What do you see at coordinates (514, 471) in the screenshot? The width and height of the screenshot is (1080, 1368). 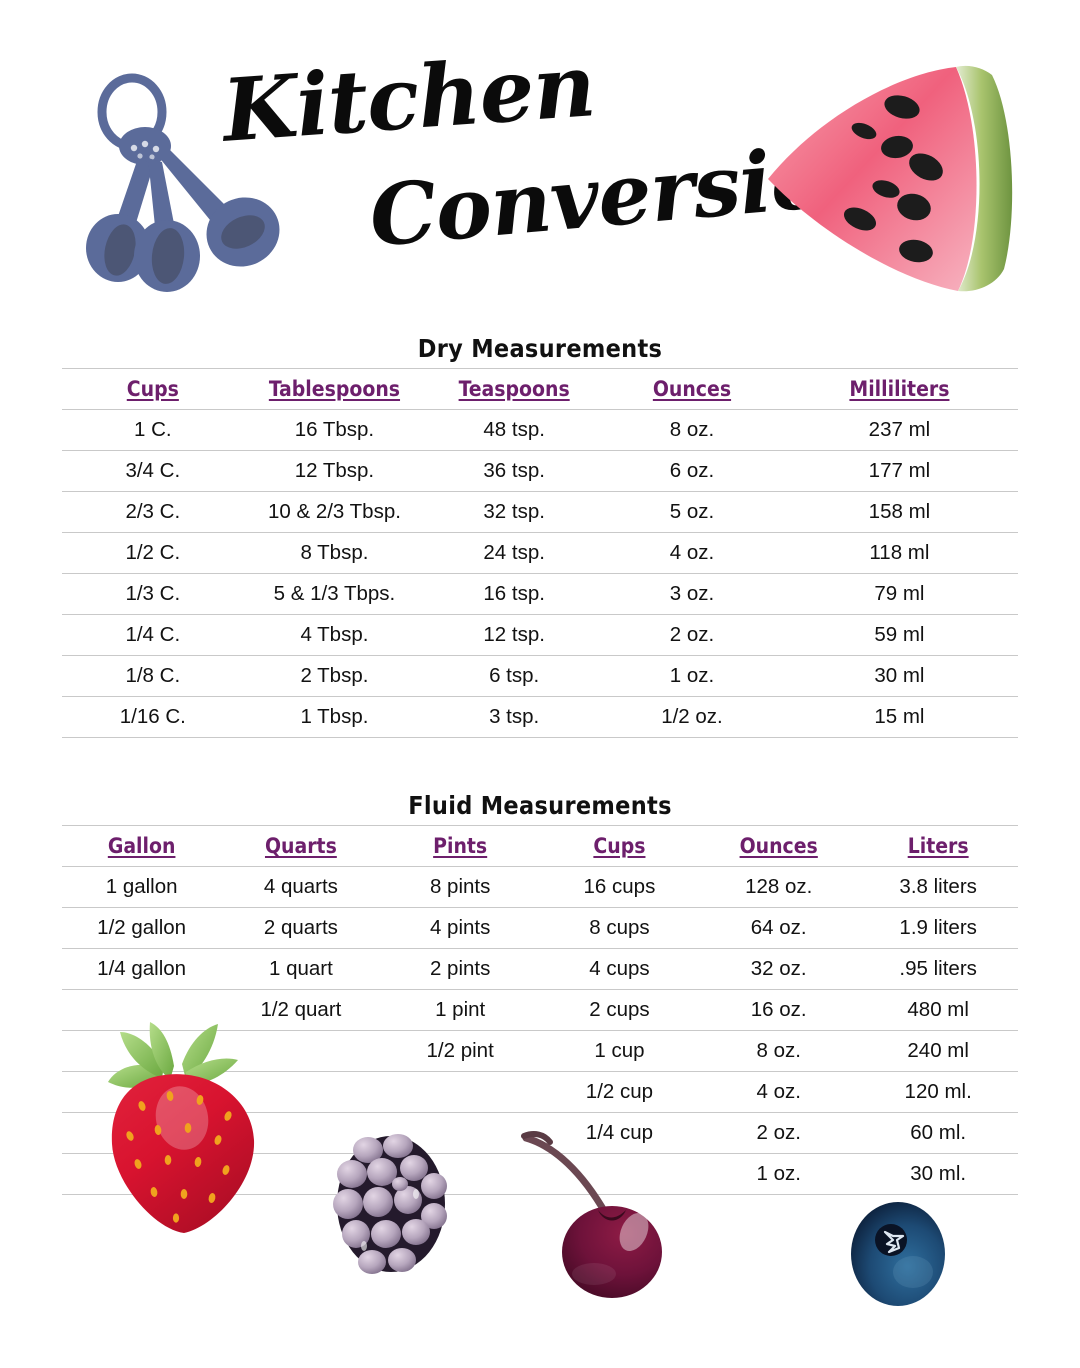 I see `table-cell: 36 tsp.` at bounding box center [514, 471].